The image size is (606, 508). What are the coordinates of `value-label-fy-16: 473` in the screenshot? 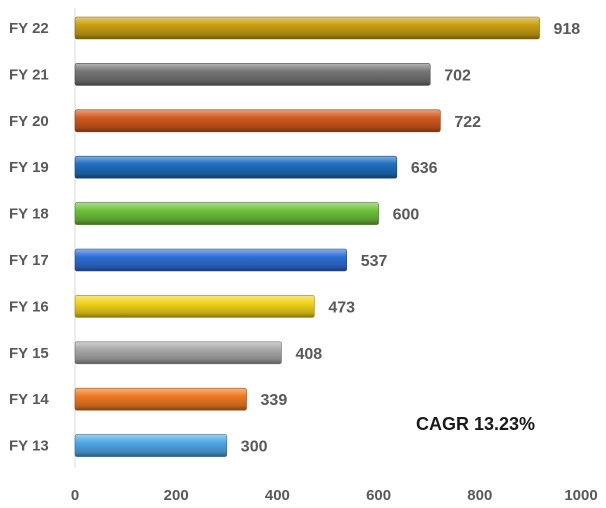 It's located at (341, 307).